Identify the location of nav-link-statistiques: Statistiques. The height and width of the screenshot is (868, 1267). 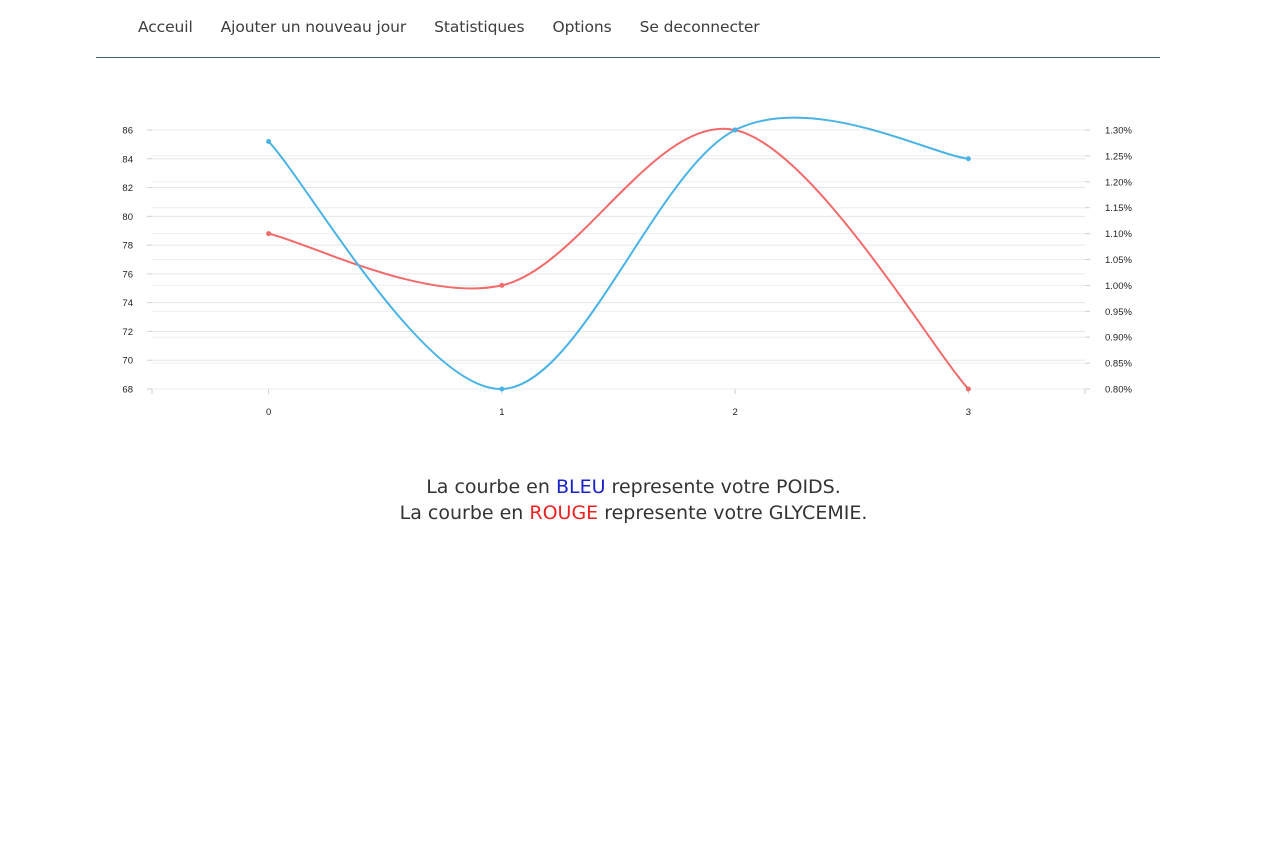
(479, 27).